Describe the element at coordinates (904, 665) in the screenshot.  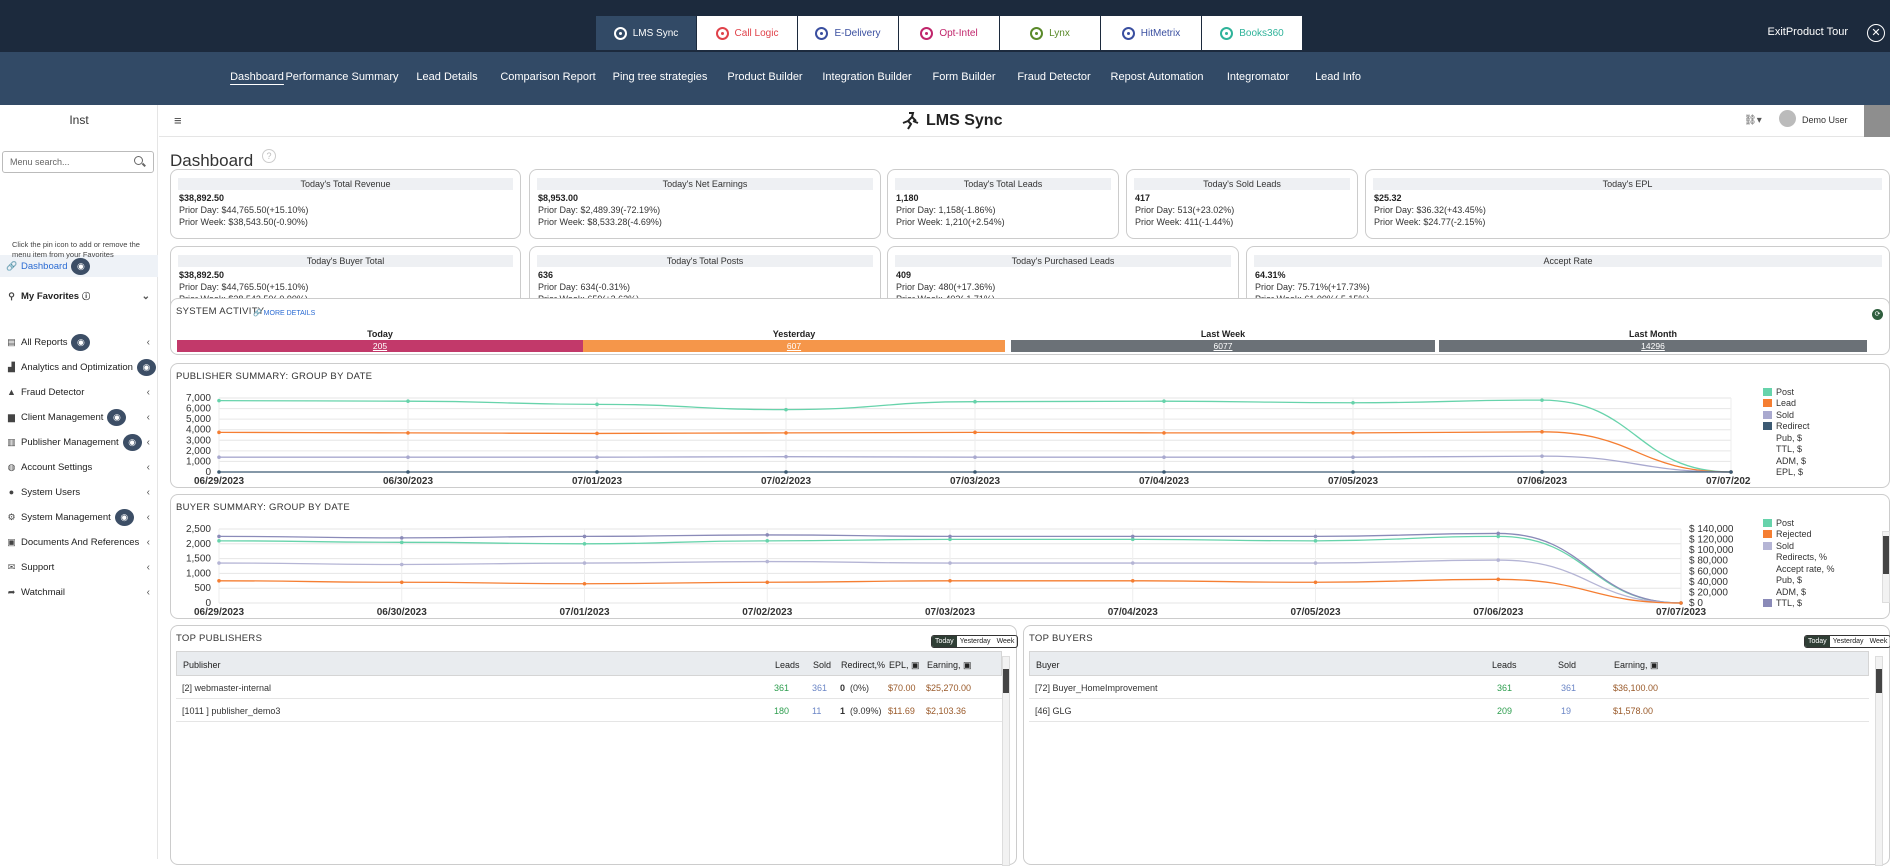
I see `col-epl: EPL, ▣` at that location.